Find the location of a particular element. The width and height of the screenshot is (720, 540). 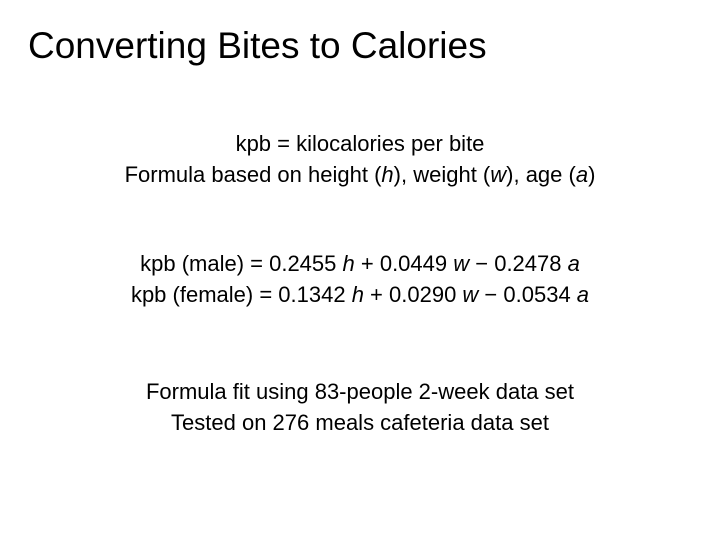

male-lhs: kpb (male) = 0.2455 is located at coordinates (241, 263).